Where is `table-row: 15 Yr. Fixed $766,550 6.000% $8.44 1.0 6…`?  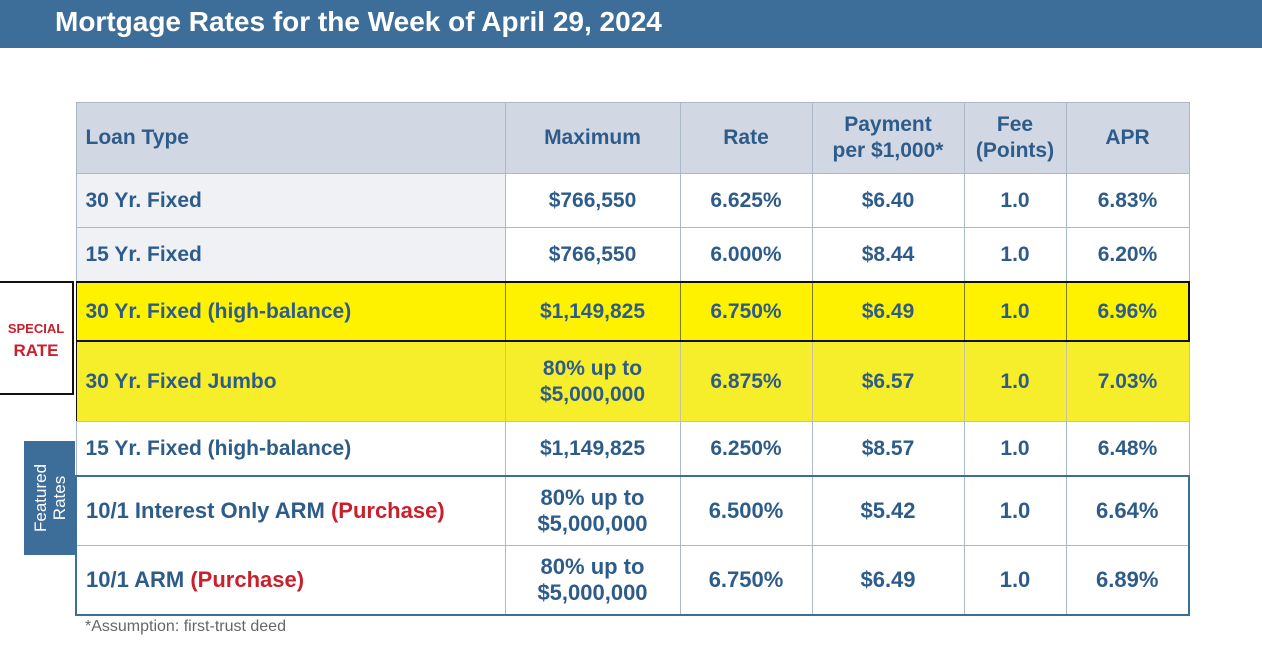
table-row: 15 Yr. Fixed $766,550 6.000% $8.44 1.0 6… is located at coordinates (632, 255).